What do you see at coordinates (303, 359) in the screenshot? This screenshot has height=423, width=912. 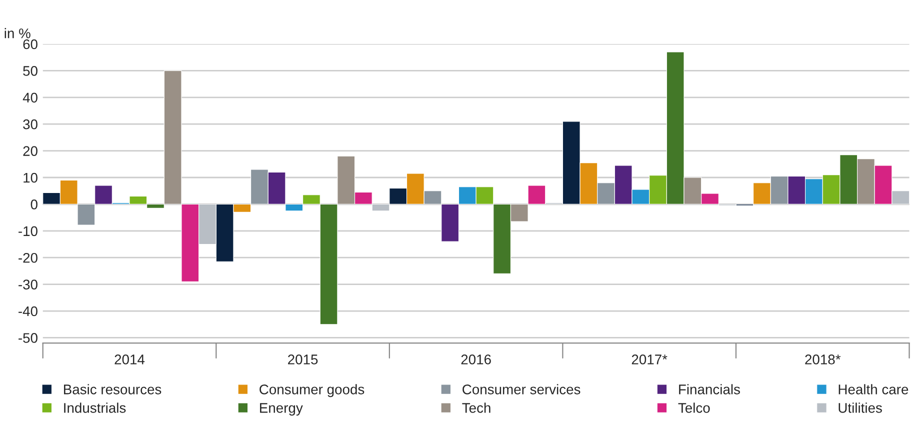 I see `x-tick-label: 2015` at bounding box center [303, 359].